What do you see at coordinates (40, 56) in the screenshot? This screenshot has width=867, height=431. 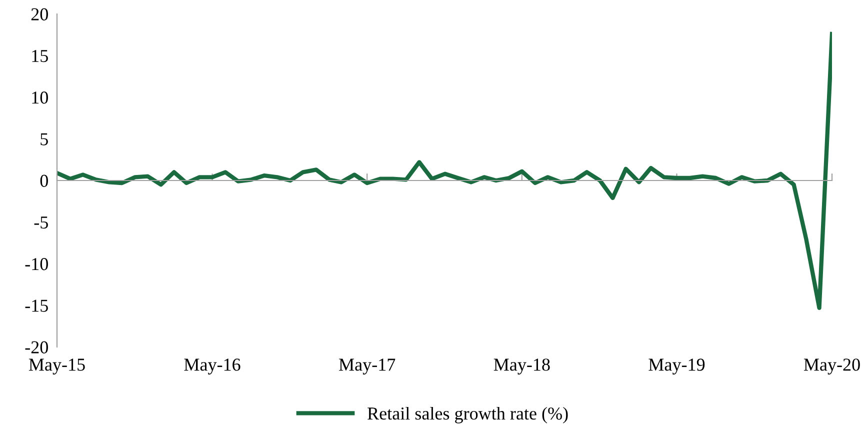 I see `y-tick-label: 15` at bounding box center [40, 56].